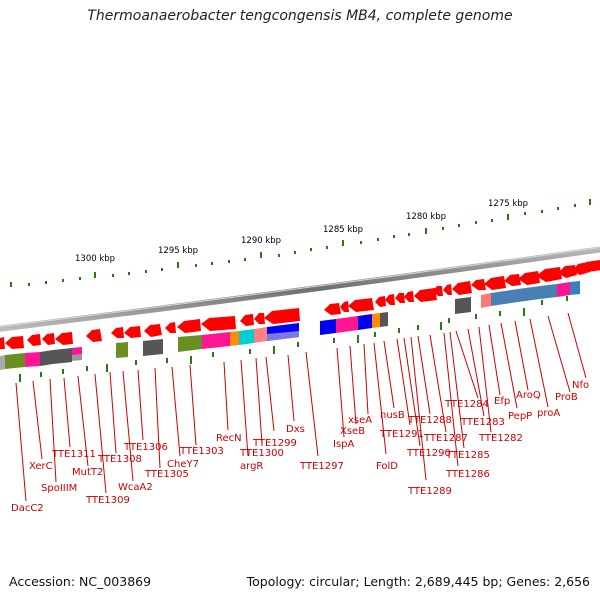  Describe the element at coordinates (135, 487) in the screenshot. I see `gene-label-wcaa2: WcaA2` at that location.